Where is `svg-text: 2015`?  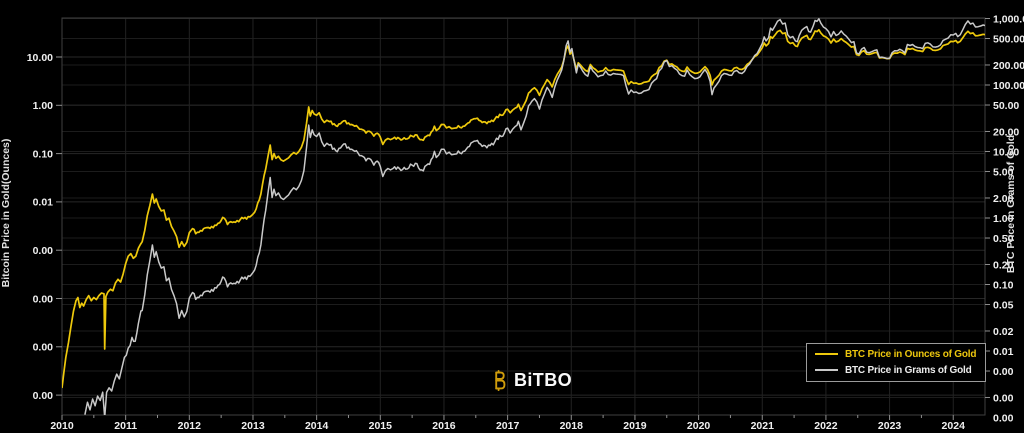
svg-text: 2015 is located at coordinates (381, 426).